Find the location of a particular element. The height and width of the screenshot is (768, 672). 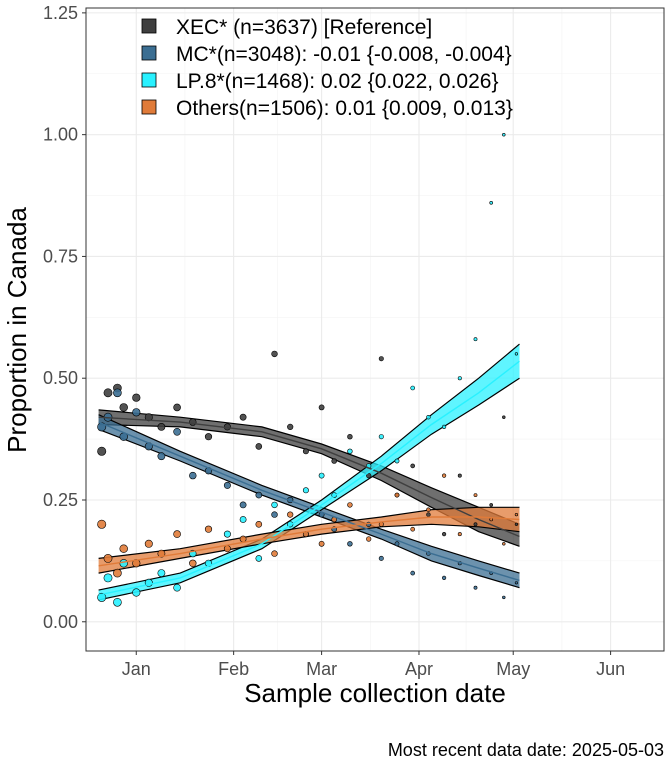

x-axis-ticks: Jan Feb Mar Apr May Jun is located at coordinates (373, 665).